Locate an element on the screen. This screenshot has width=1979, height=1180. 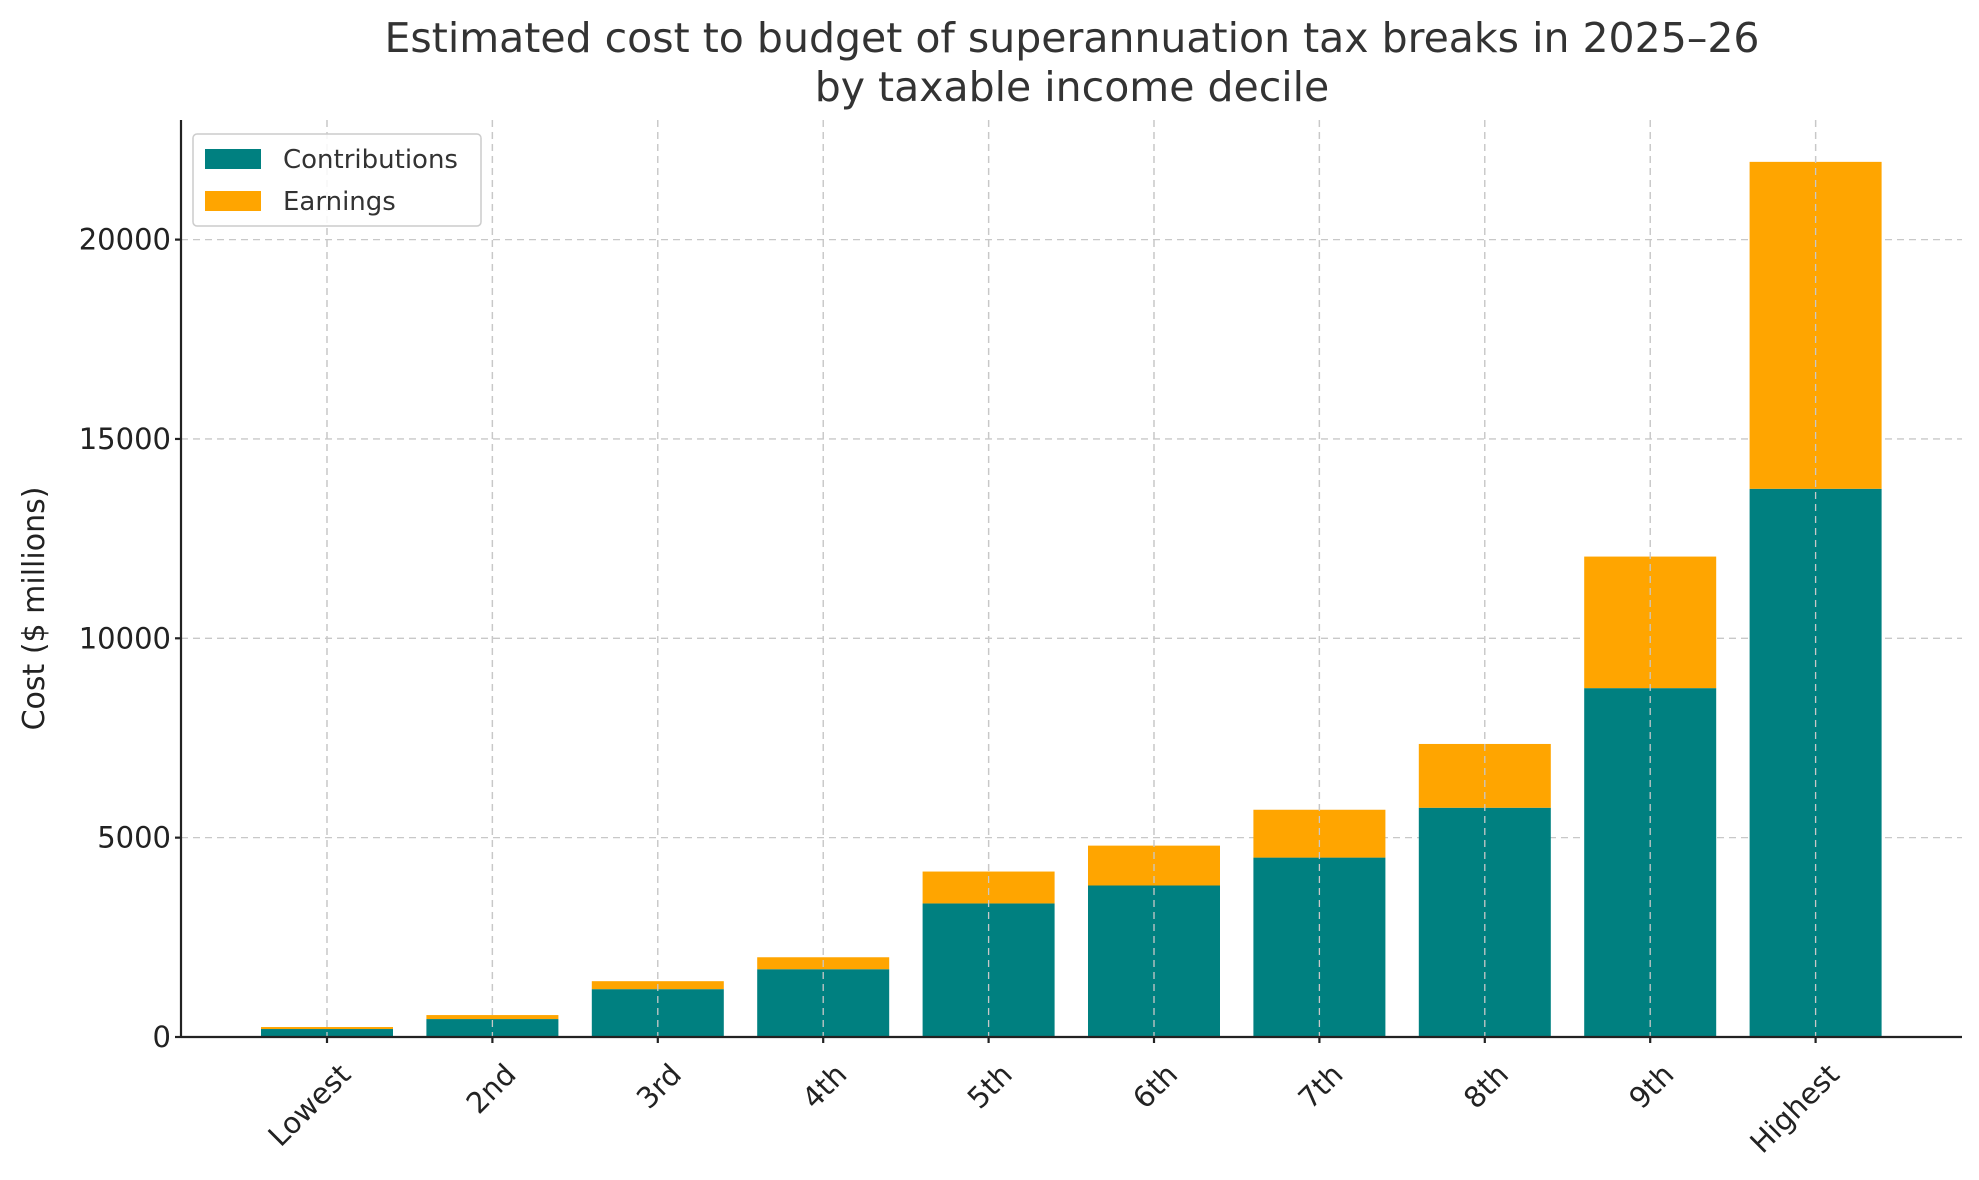
bar-contributions-5th is located at coordinates (988, 970).